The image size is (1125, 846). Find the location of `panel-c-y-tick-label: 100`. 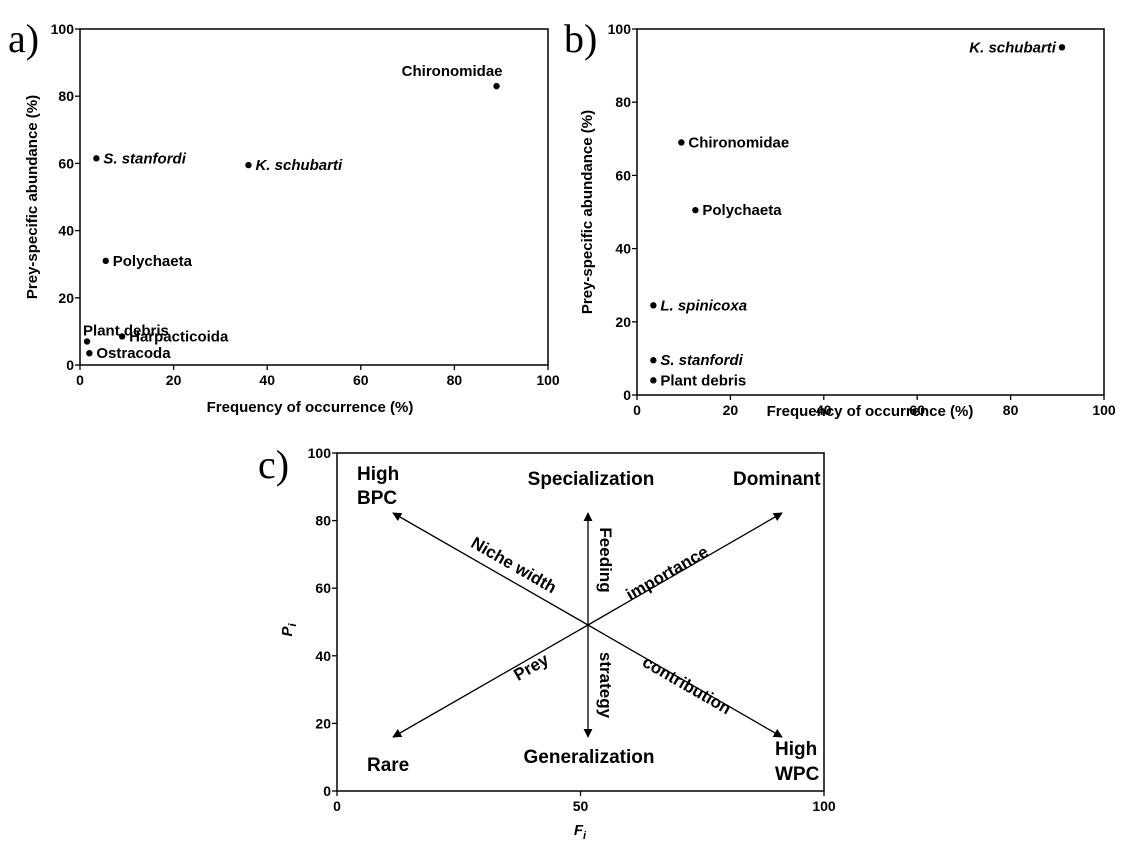

panel-c-y-tick-label: 100 is located at coordinates (320, 453).